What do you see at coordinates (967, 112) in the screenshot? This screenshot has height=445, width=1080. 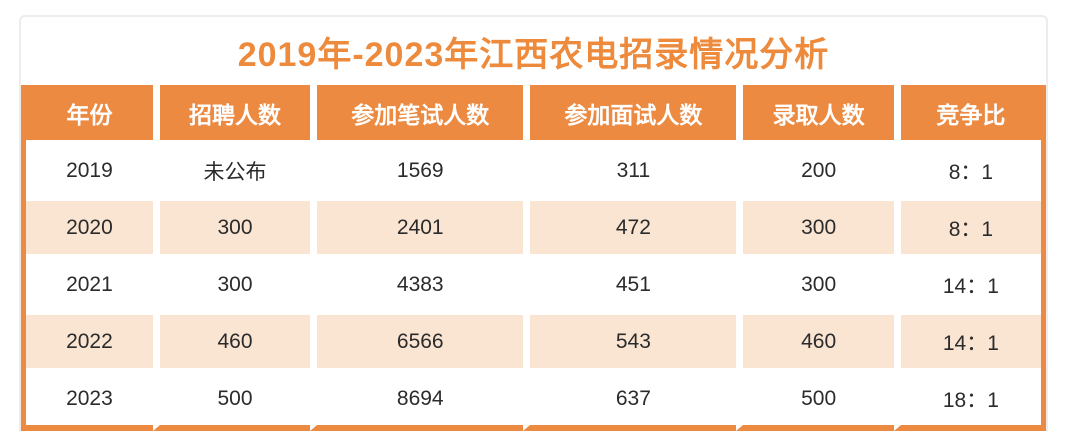 I see `column-header-ratio: 竞争比` at bounding box center [967, 112].